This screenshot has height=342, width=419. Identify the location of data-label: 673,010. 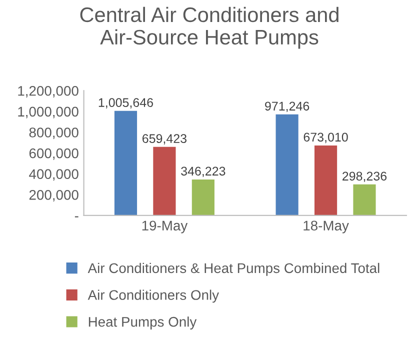
(326, 138).